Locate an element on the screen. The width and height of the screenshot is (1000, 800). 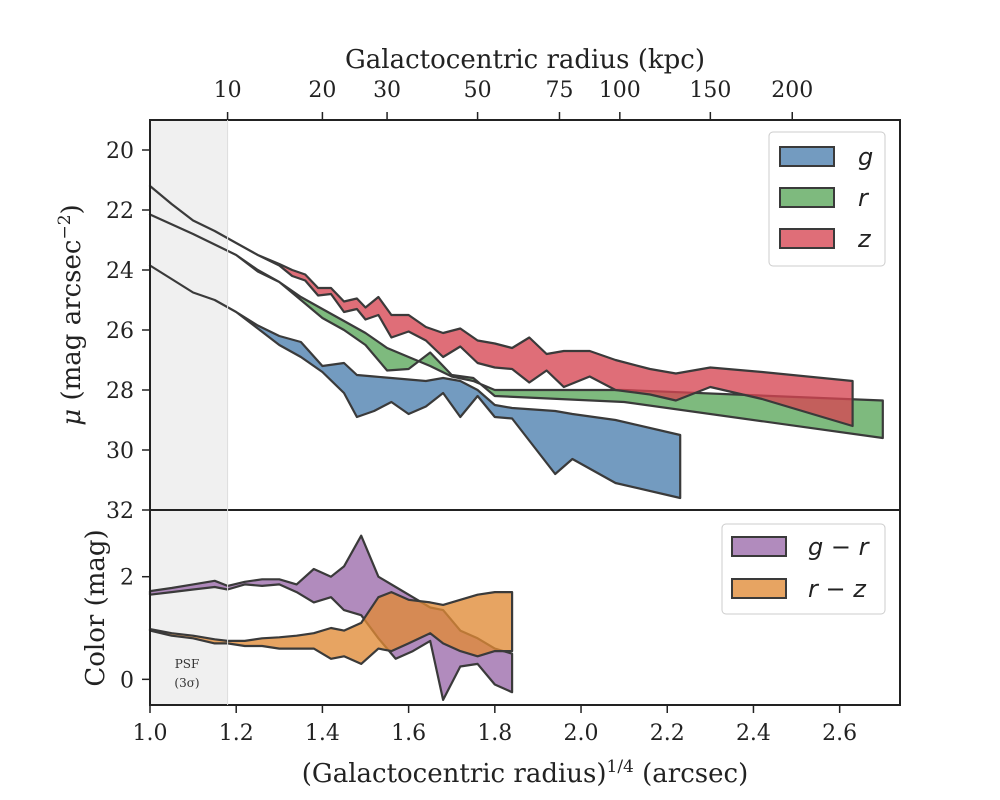
band-r-z is located at coordinates (331, 628).